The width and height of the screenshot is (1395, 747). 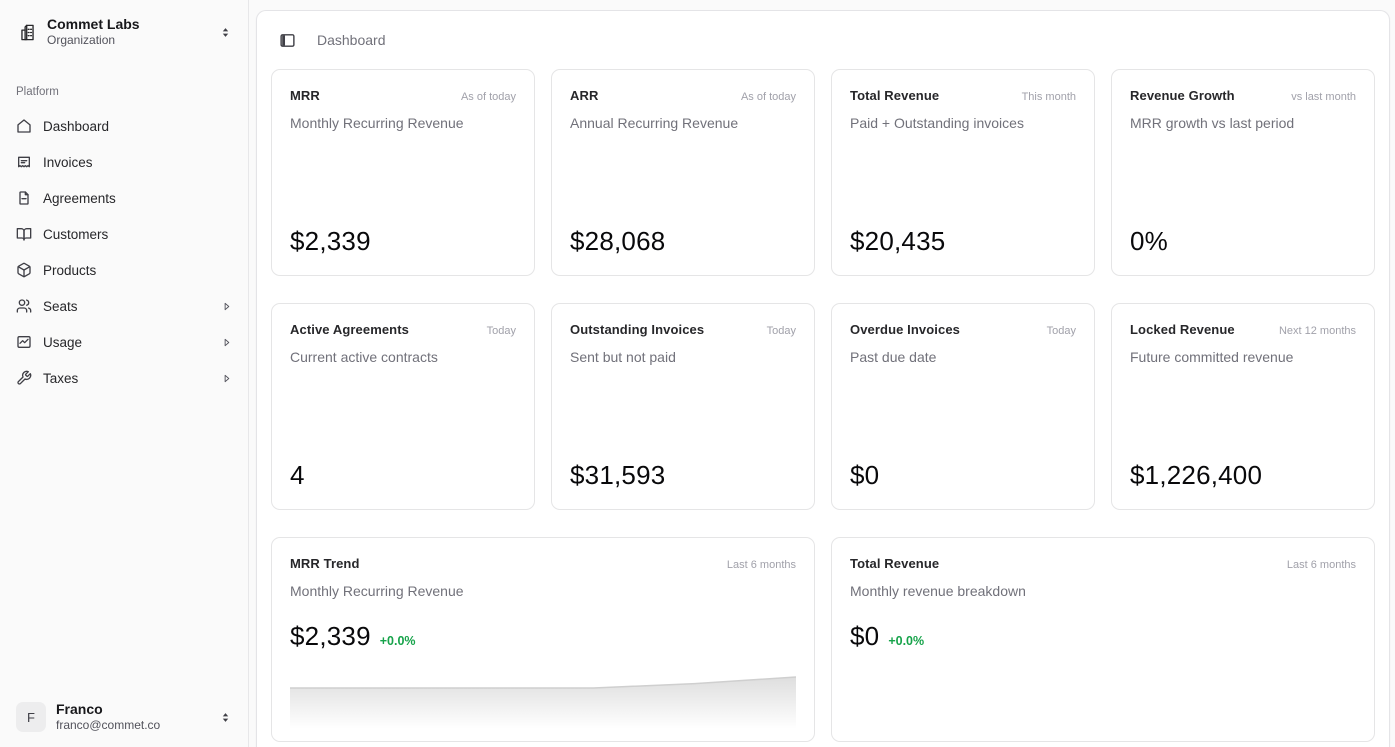 I want to click on sidebar-item-label: Taxes, so click(x=61, y=378).